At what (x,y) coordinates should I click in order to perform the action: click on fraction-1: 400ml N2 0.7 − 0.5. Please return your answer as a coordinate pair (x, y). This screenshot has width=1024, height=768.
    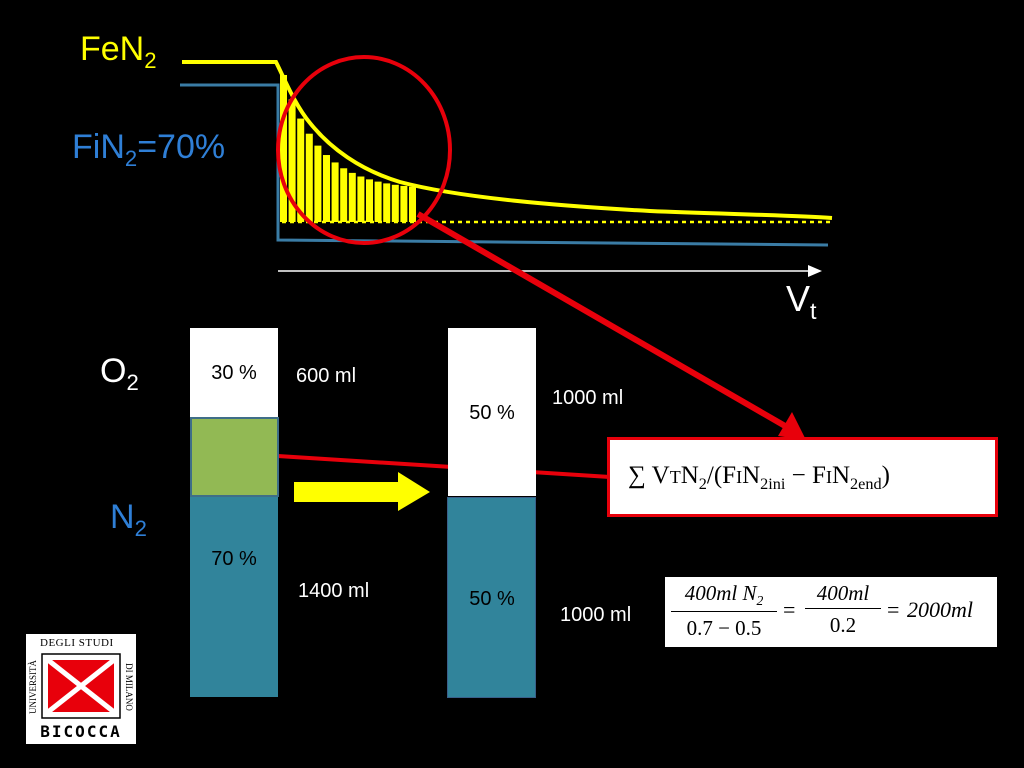
    Looking at the image, I should click on (724, 611).